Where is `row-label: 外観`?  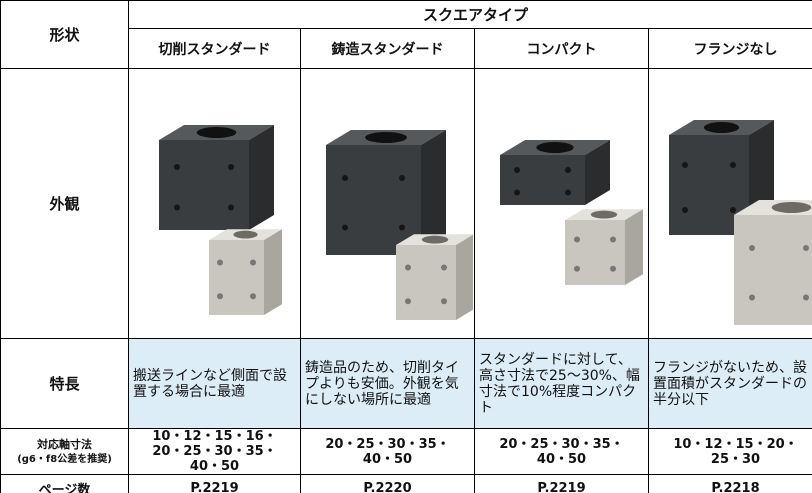 row-label: 外観 is located at coordinates (64, 203).